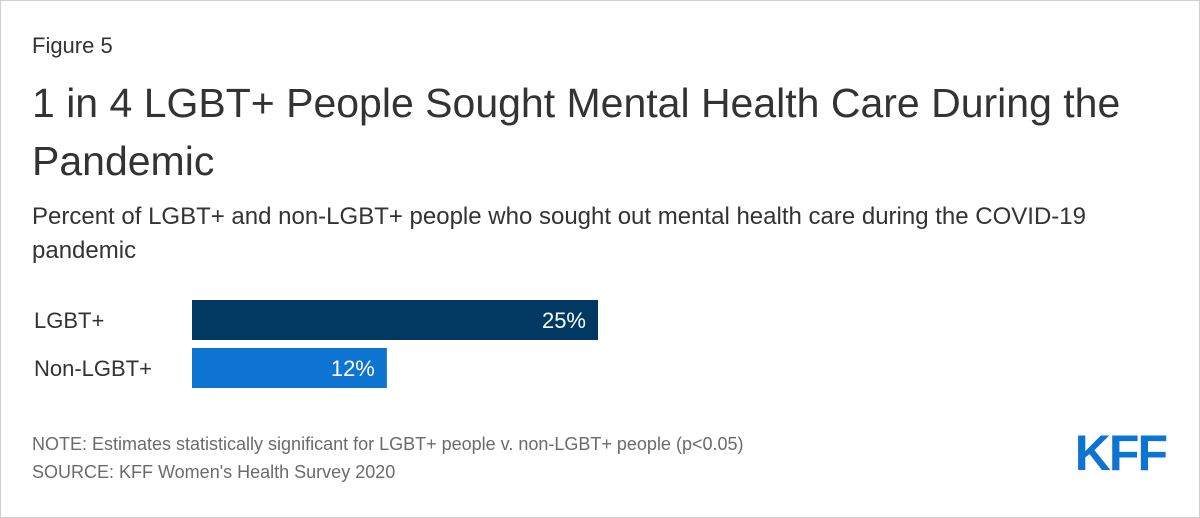  I want to click on kff-logo: KFF, so click(1121, 453).